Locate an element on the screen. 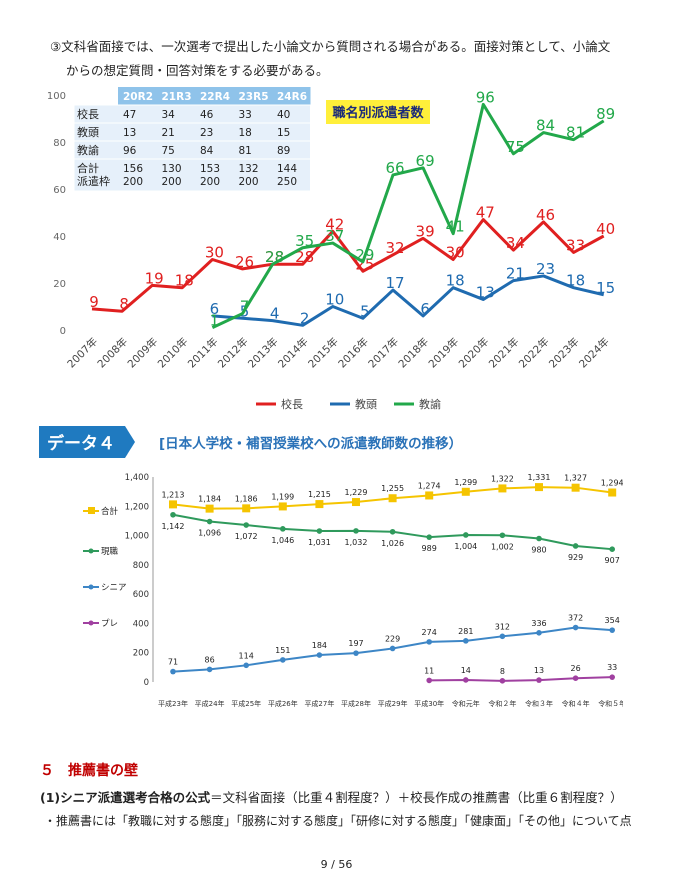 The image size is (673, 888). chart2-data-label: 1,186 is located at coordinates (246, 498).